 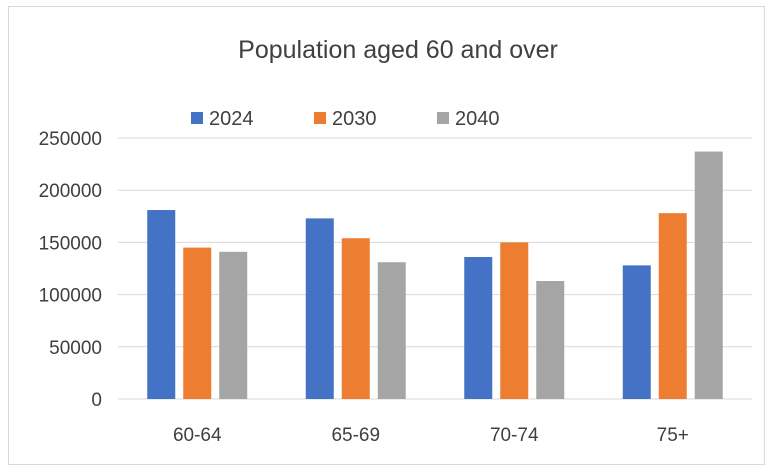 What do you see at coordinates (355, 435) in the screenshot?
I see `x-tick-label: 65-69` at bounding box center [355, 435].